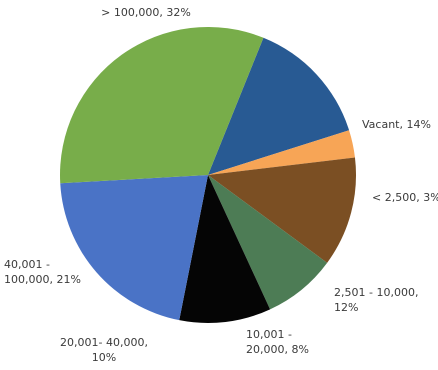 The image size is (438, 370). I want to click on slice-label-2: 2,501 - 10,000, 12%, so click(376, 300).